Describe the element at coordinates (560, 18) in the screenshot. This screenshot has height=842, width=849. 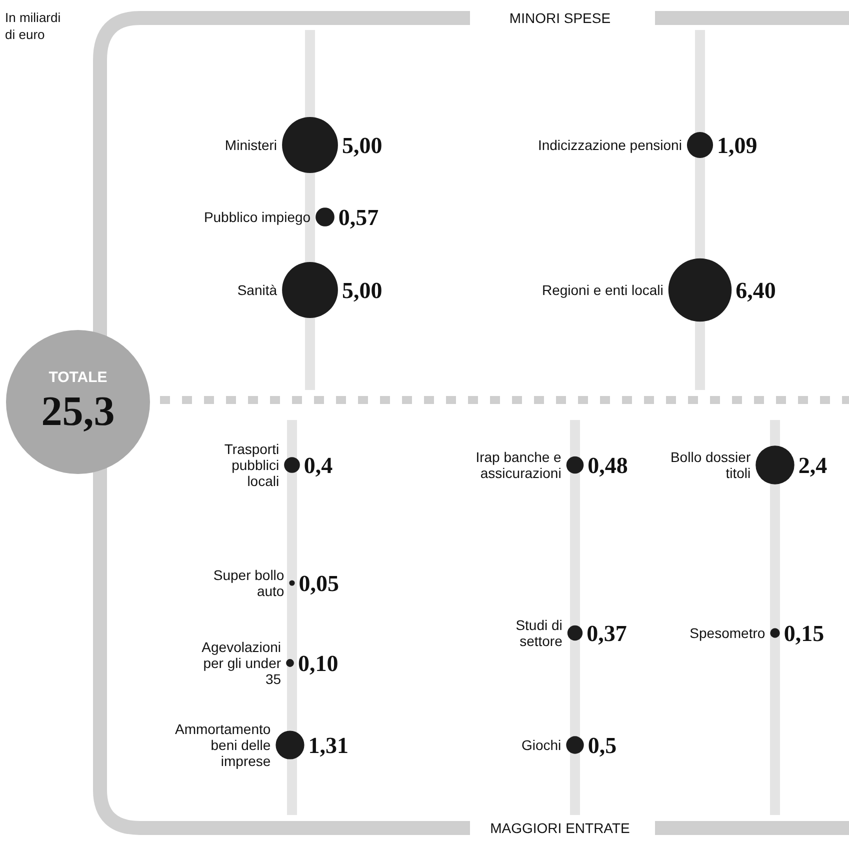
I see `text: MINORI SPESE` at that location.